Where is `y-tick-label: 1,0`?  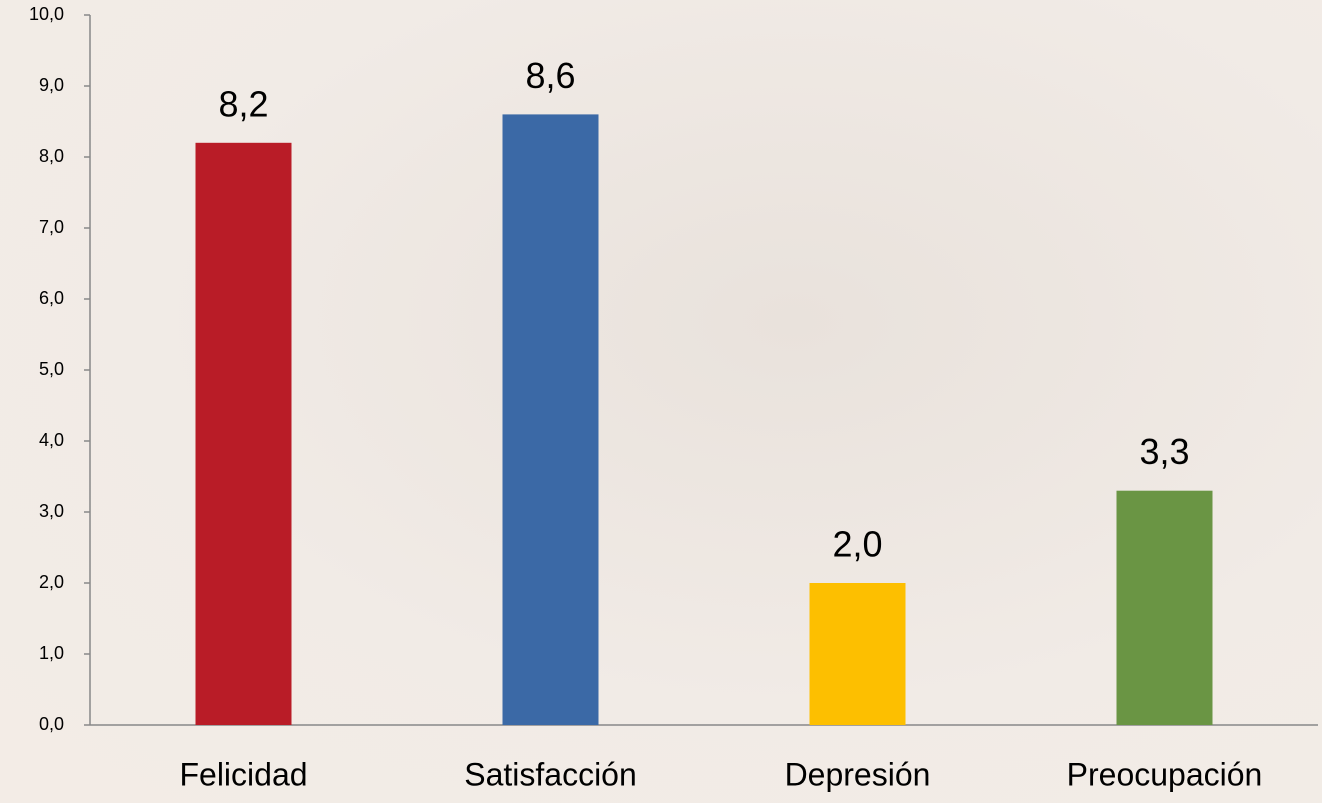
y-tick-label: 1,0 is located at coordinates (51, 653).